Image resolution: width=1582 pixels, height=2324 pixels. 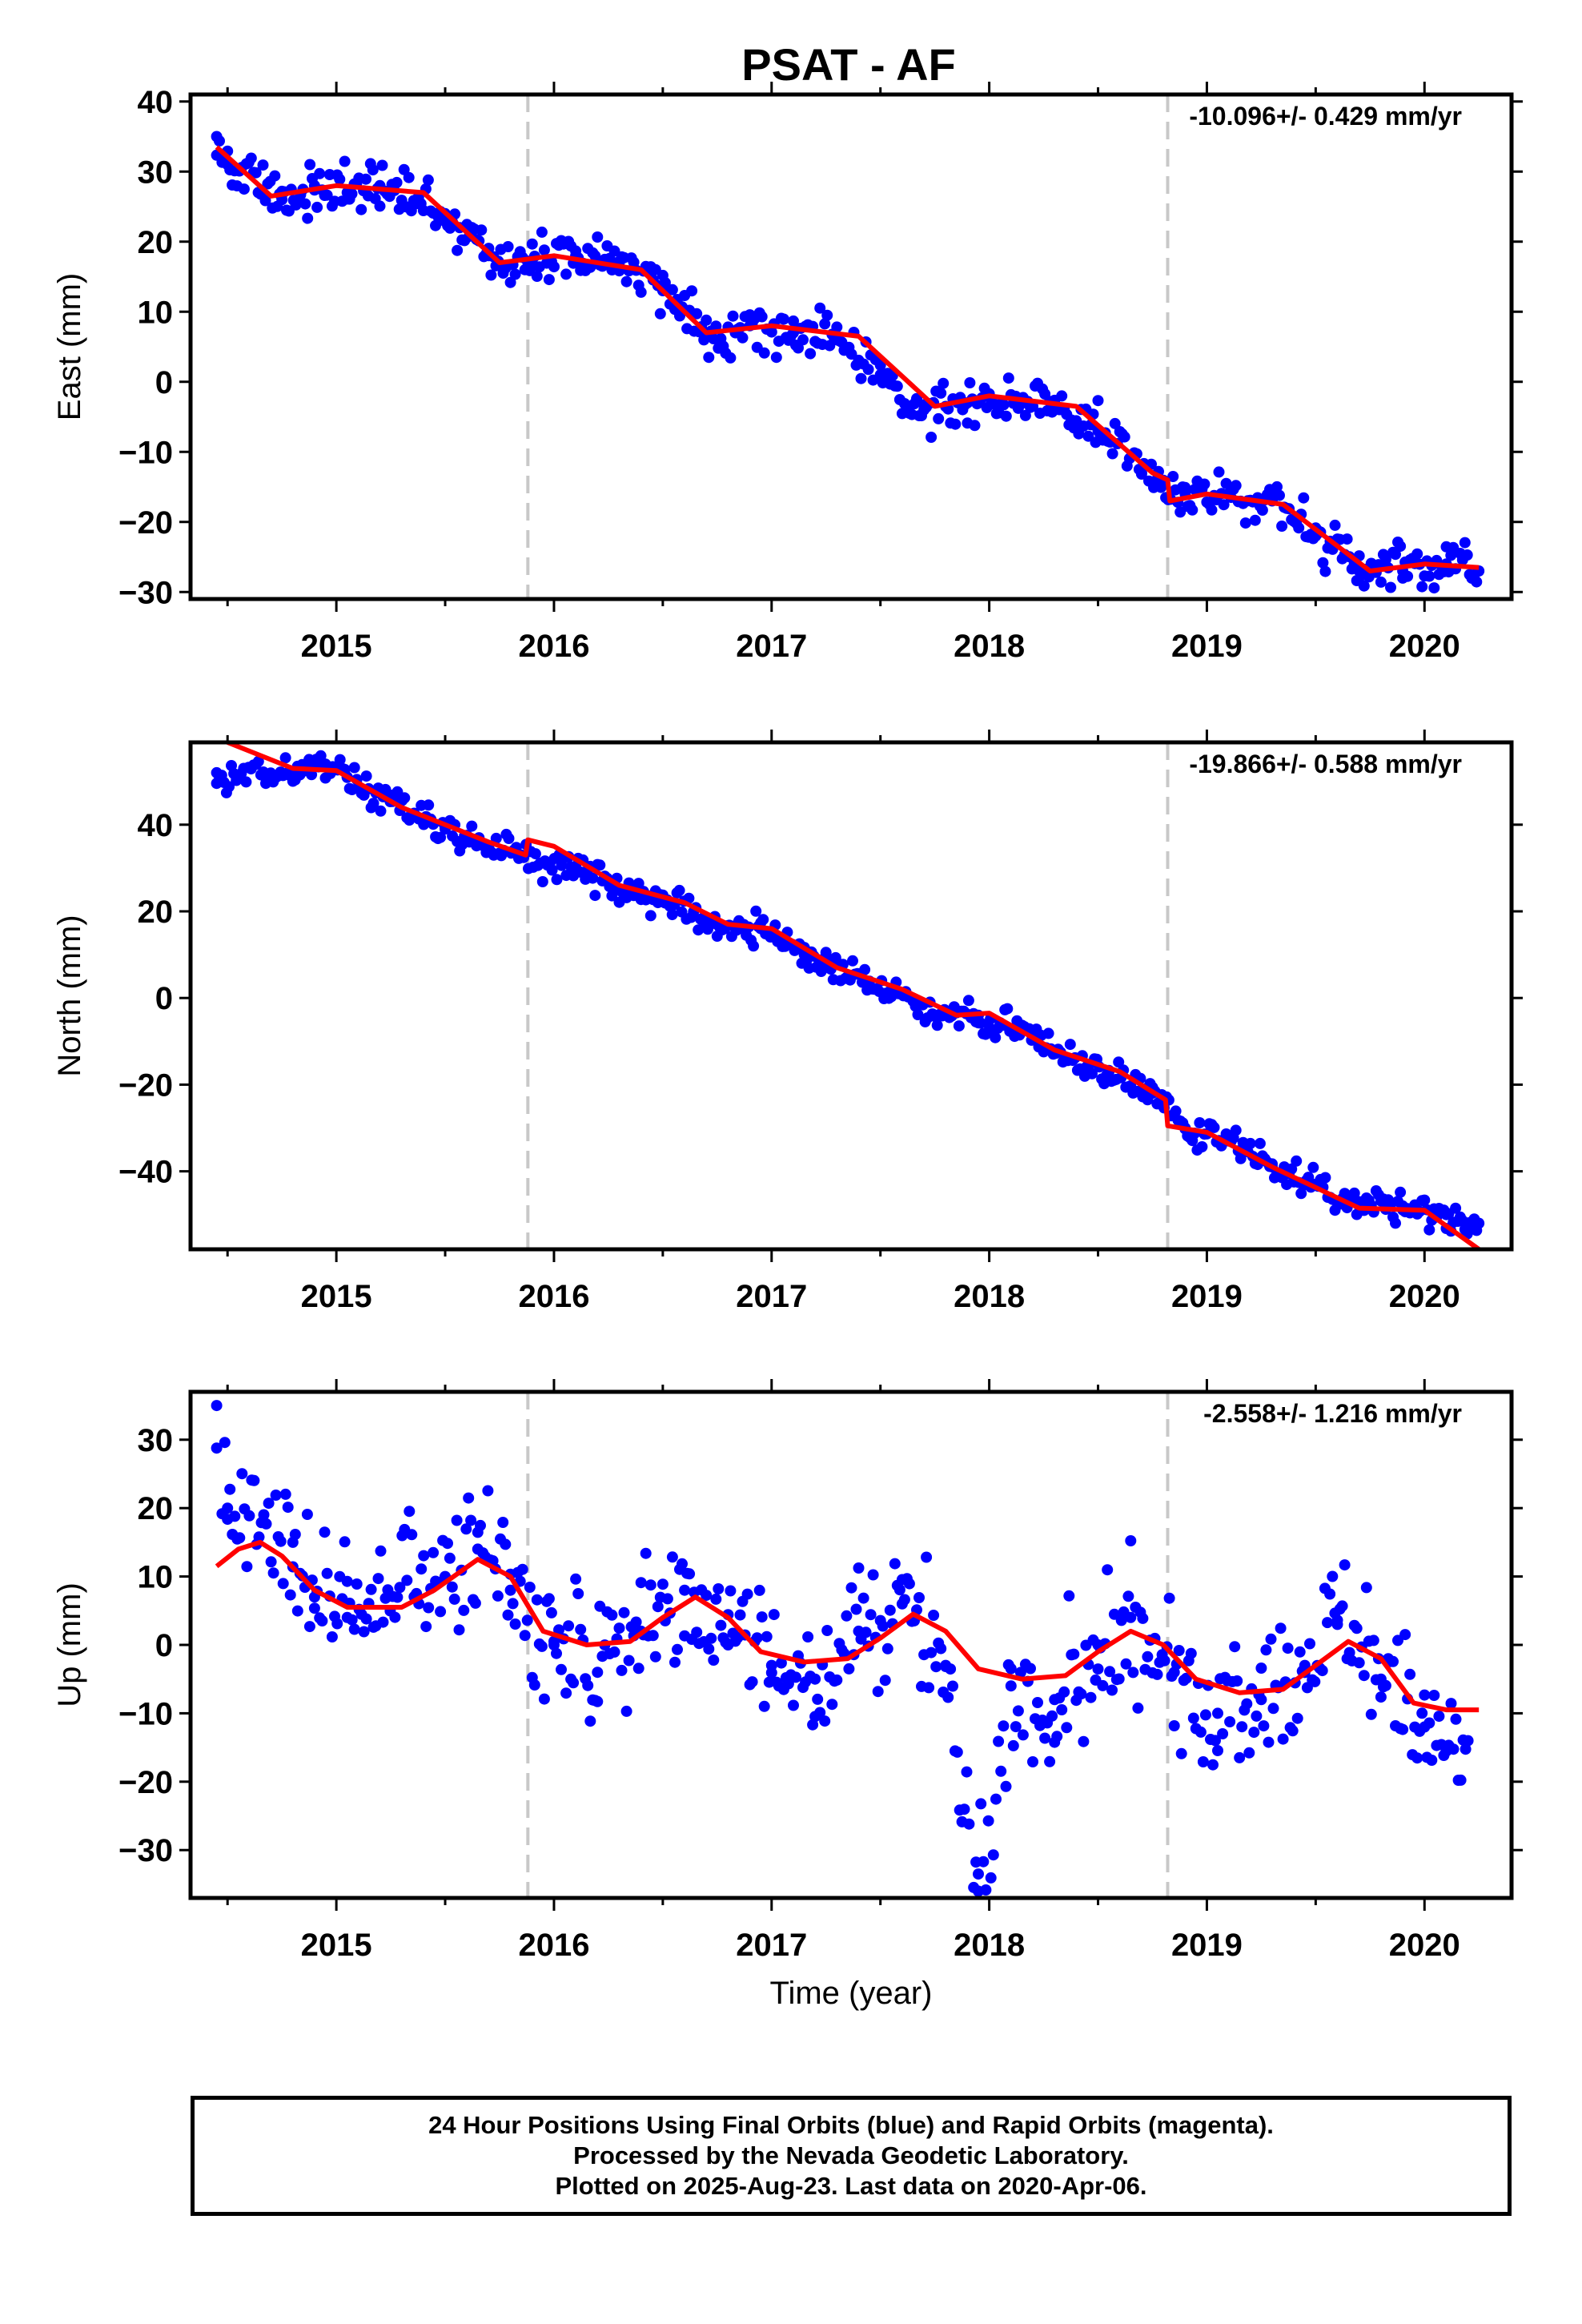 I want to click on y-tick-label: −20, so click(x=145, y=523).